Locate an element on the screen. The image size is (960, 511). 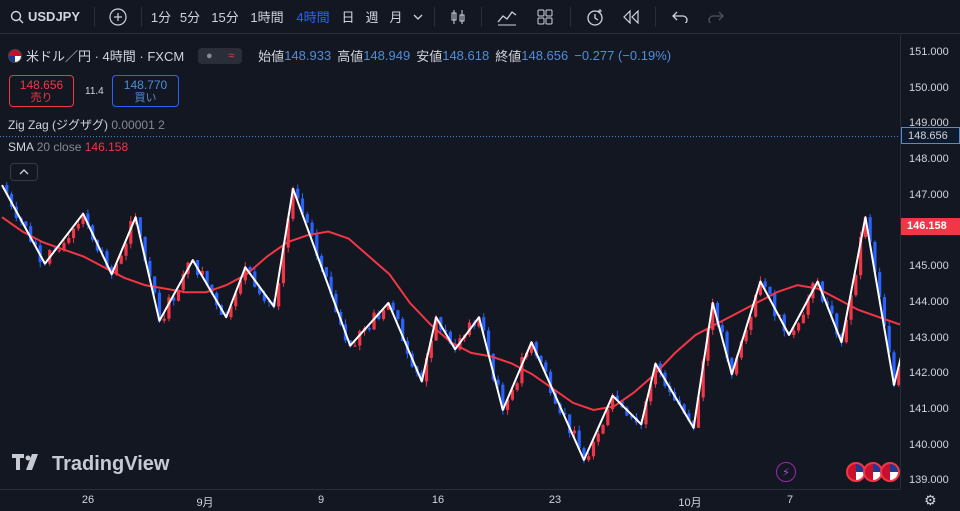
alert-clock-icon is located at coordinates (595, 17).